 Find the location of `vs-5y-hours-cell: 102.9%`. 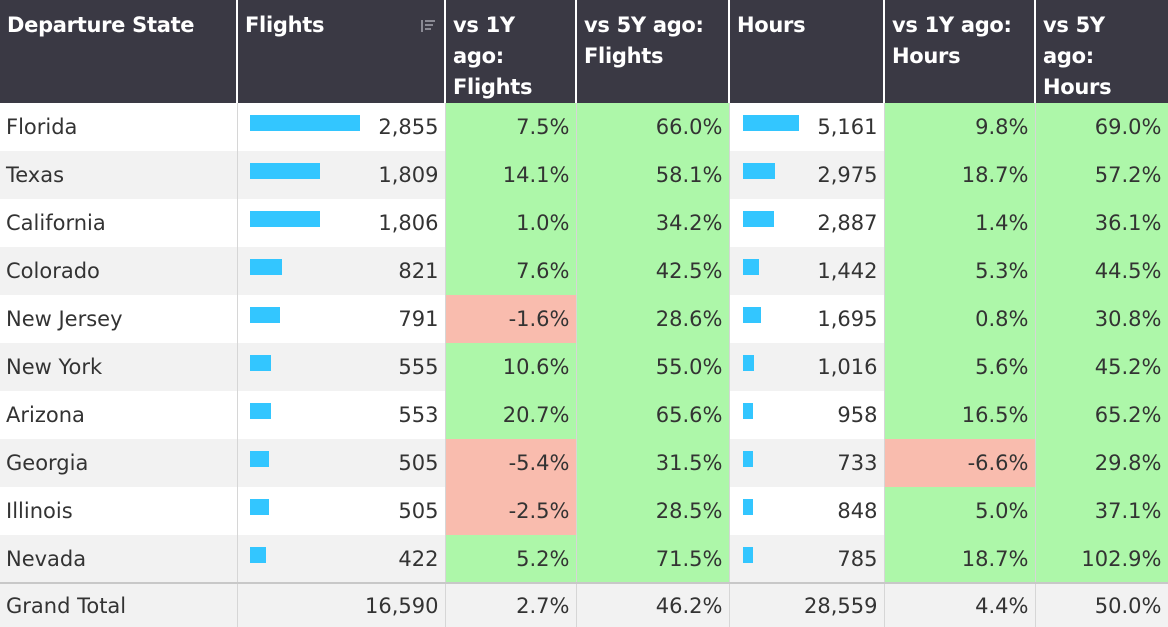

vs-5y-hours-cell: 102.9% is located at coordinates (1101, 559).